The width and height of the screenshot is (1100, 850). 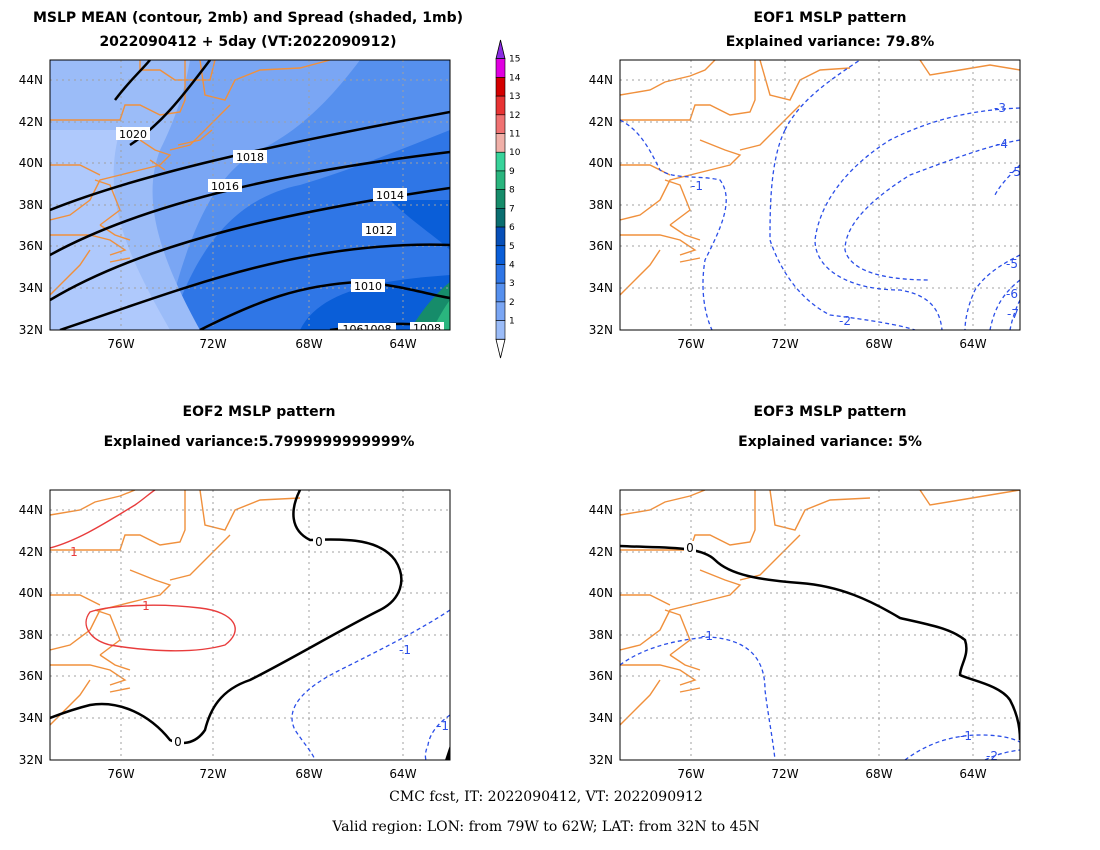 I want to click on contour-label: 1012, so click(x=379, y=230).